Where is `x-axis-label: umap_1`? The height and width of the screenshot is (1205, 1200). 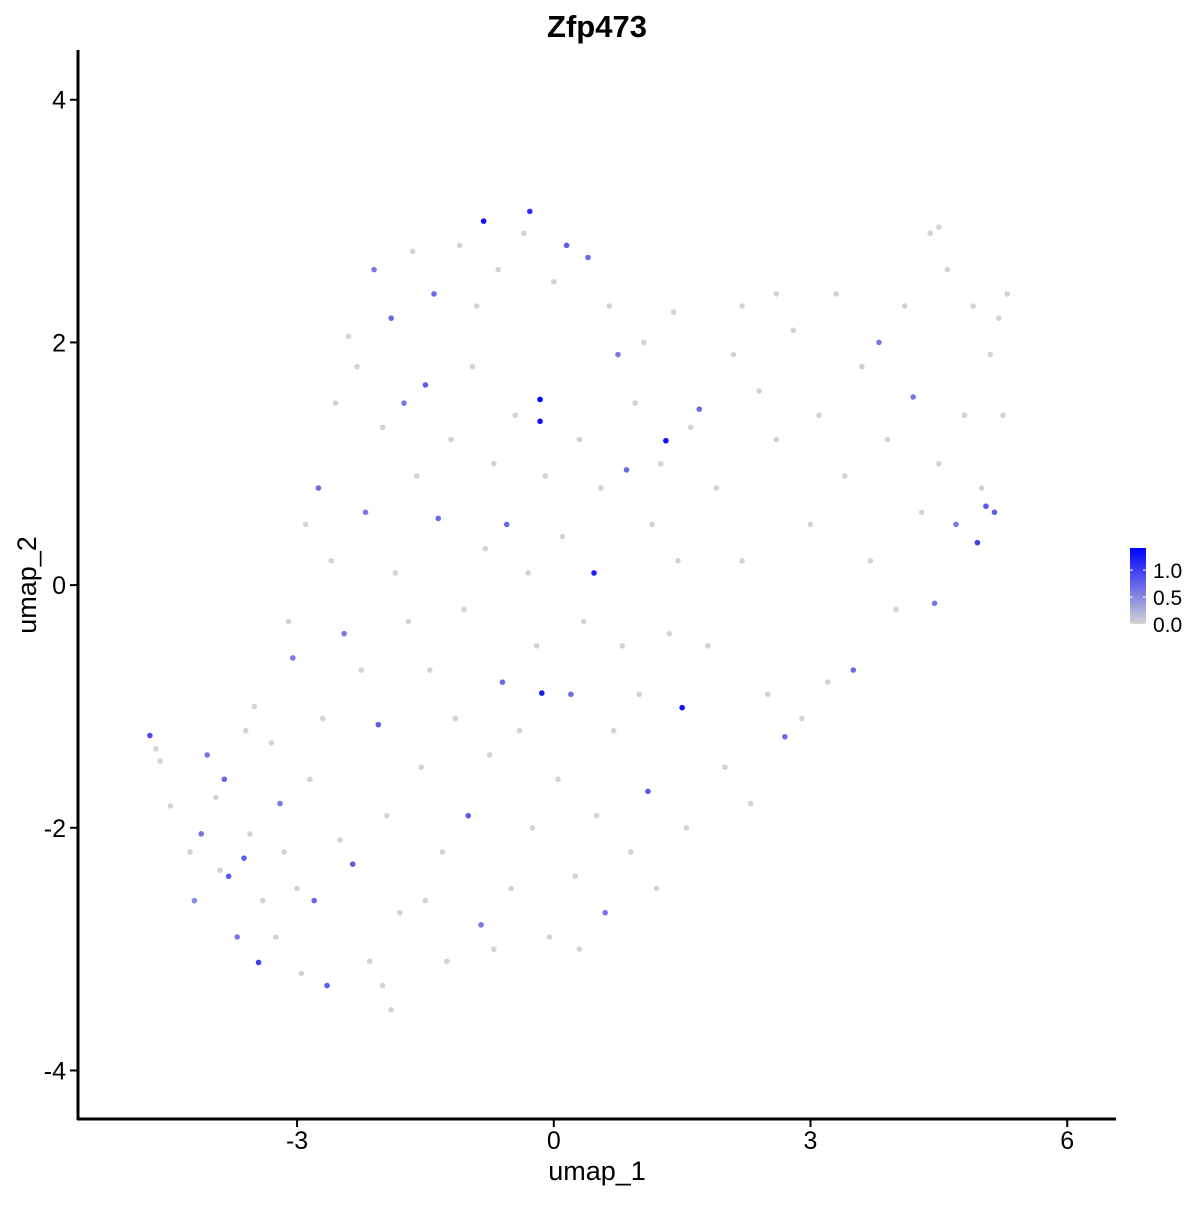
x-axis-label: umap_1 is located at coordinates (597, 1171).